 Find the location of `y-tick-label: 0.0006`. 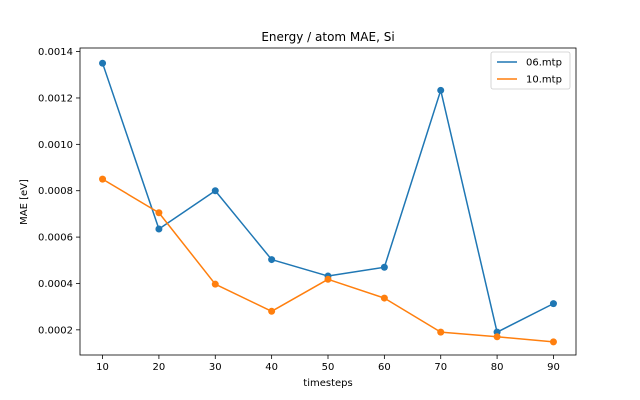

y-tick-label: 0.0006 is located at coordinates (55, 238).